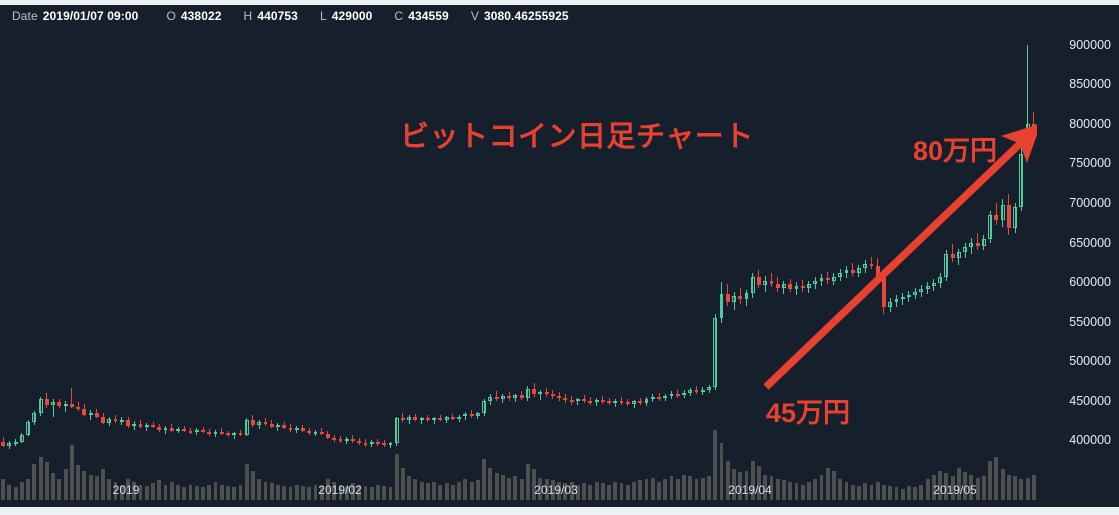 The height and width of the screenshot is (515, 1119). Describe the element at coordinates (955, 151) in the screenshot. I see `high-price-annotation: 80万円` at that location.